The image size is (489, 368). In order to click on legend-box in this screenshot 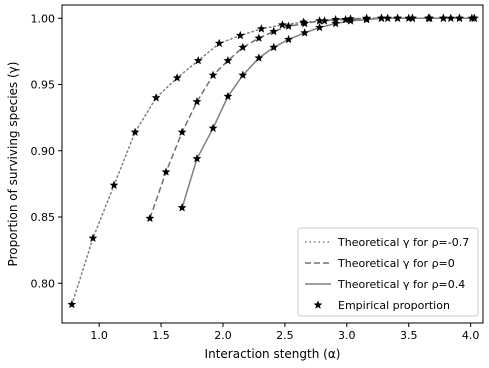, I will do `click(388, 272)`.